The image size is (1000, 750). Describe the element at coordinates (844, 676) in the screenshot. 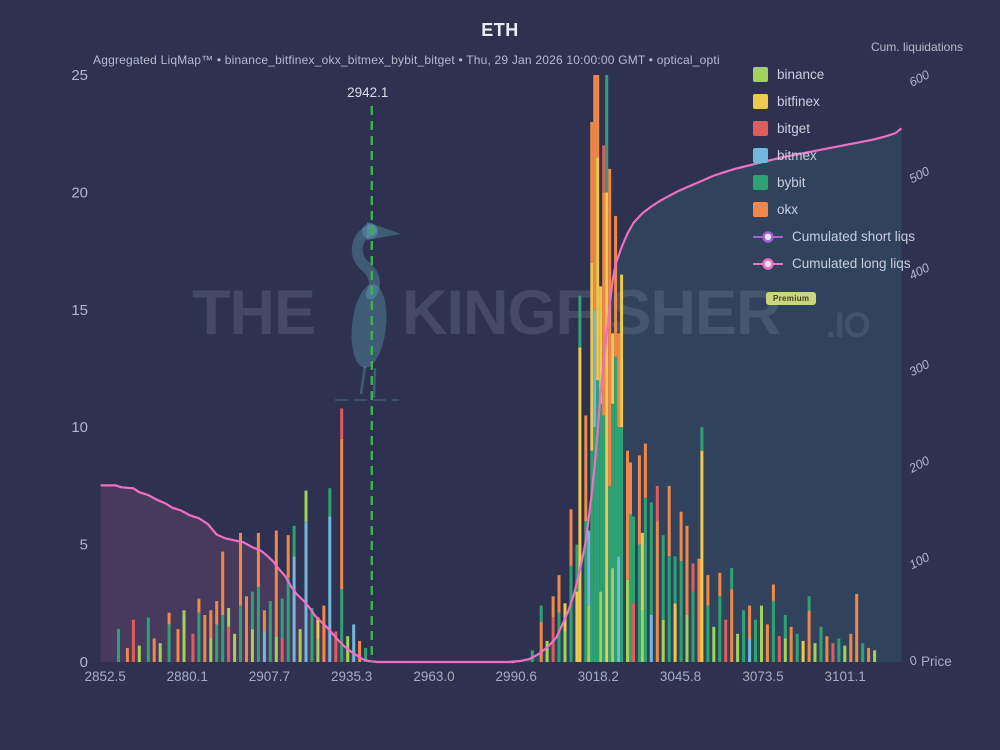

I see `x-tick-label: 3101.1` at that location.